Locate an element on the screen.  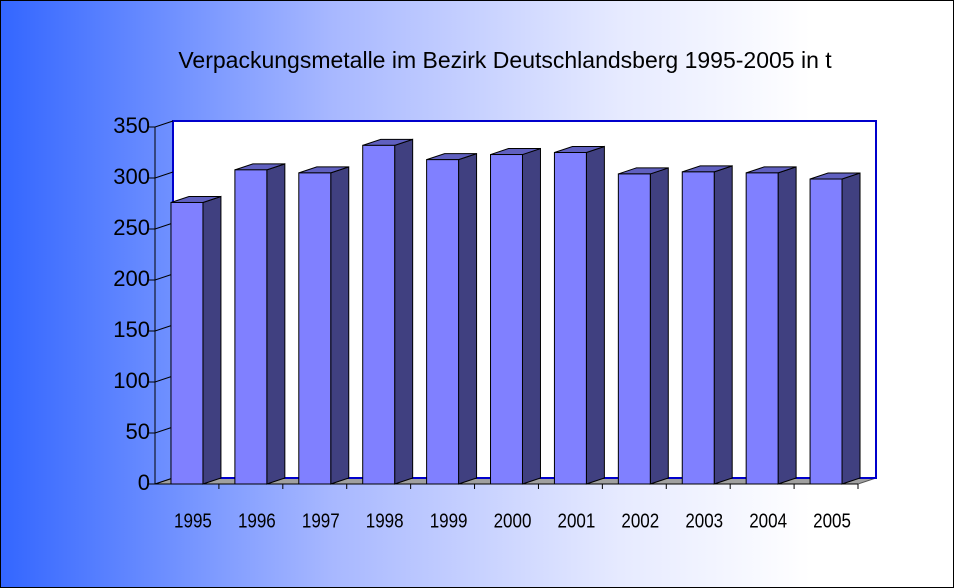
y-tick-label: 350 is located at coordinates (131, 125).